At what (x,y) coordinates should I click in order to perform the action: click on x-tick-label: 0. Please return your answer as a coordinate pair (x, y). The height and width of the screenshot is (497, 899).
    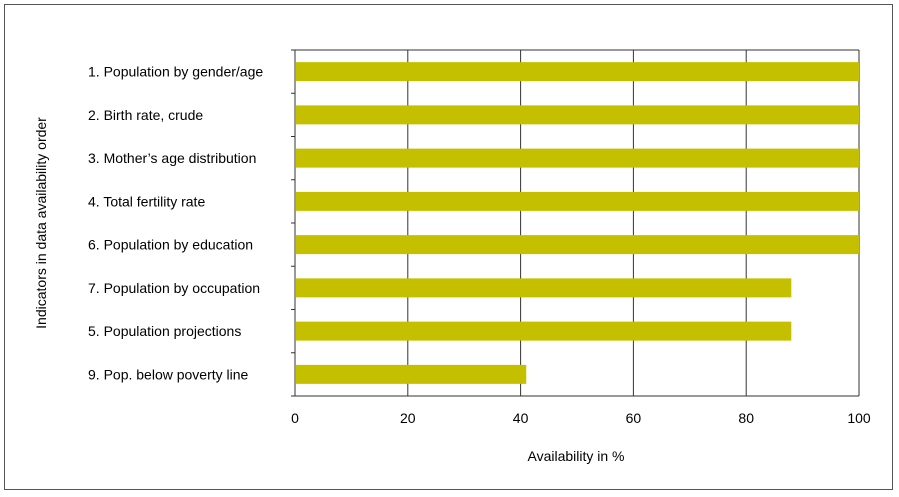
    Looking at the image, I should click on (295, 418).